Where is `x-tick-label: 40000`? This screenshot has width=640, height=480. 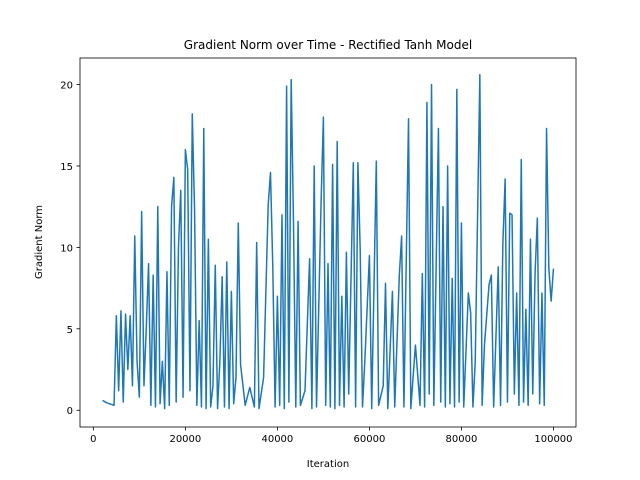 x-tick-label: 40000 is located at coordinates (277, 439).